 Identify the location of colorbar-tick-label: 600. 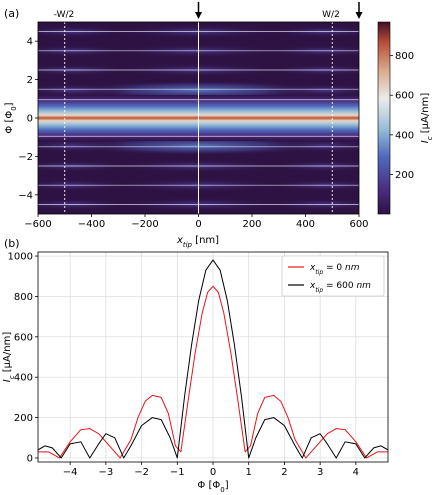
(404, 96).